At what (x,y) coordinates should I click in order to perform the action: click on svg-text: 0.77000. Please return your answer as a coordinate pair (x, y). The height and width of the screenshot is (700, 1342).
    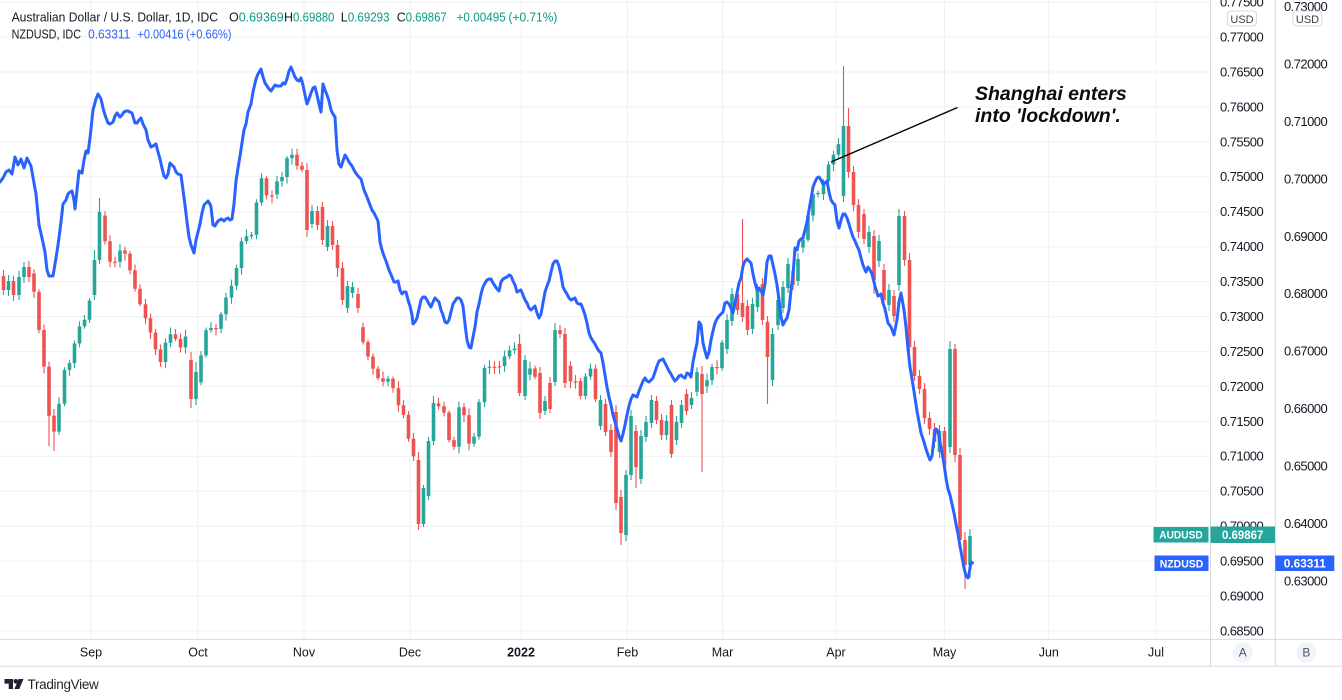
    Looking at the image, I should click on (1241, 36).